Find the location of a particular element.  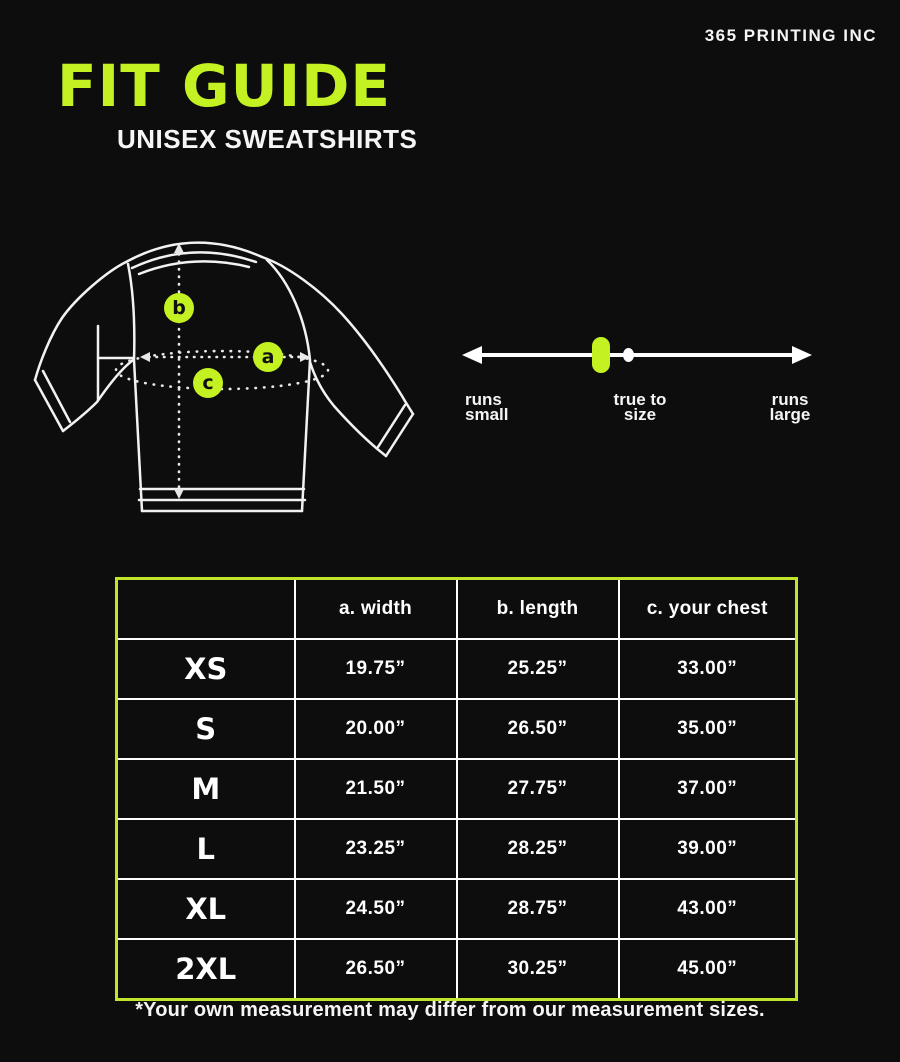

marker-b-letter: b is located at coordinates (179, 307).